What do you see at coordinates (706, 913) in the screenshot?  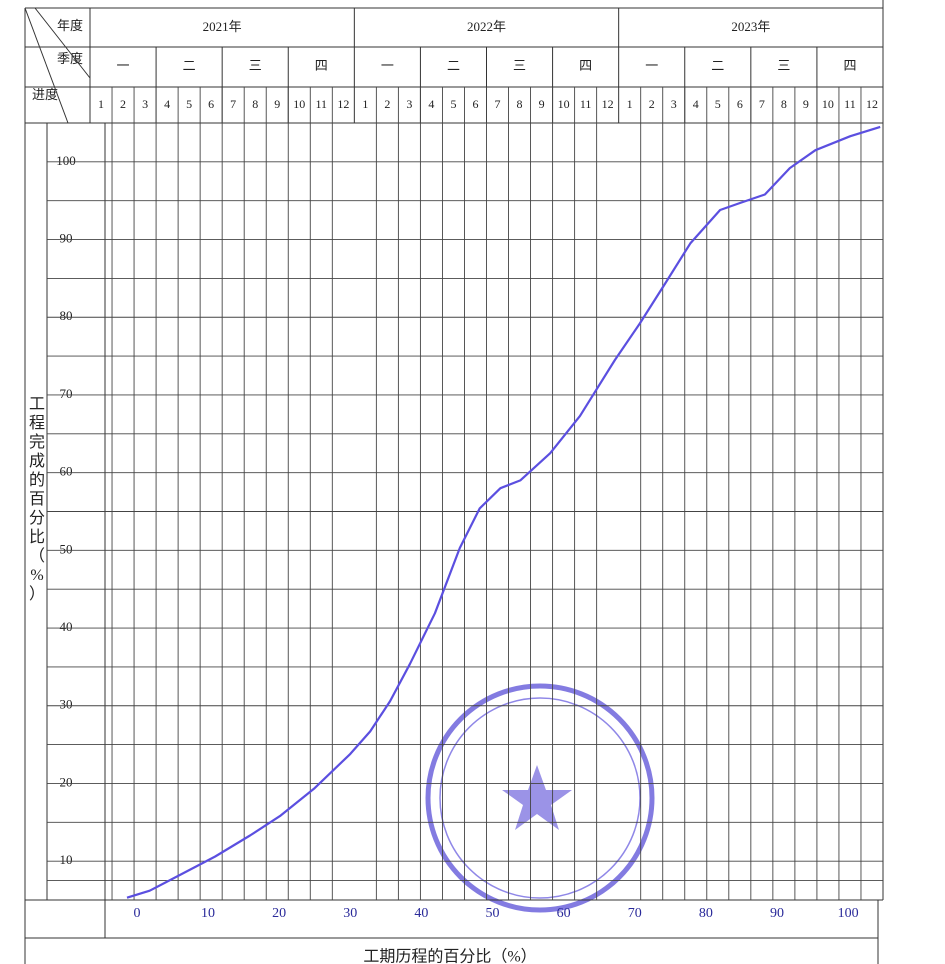 I see `x-tick-label: 80` at bounding box center [706, 913].